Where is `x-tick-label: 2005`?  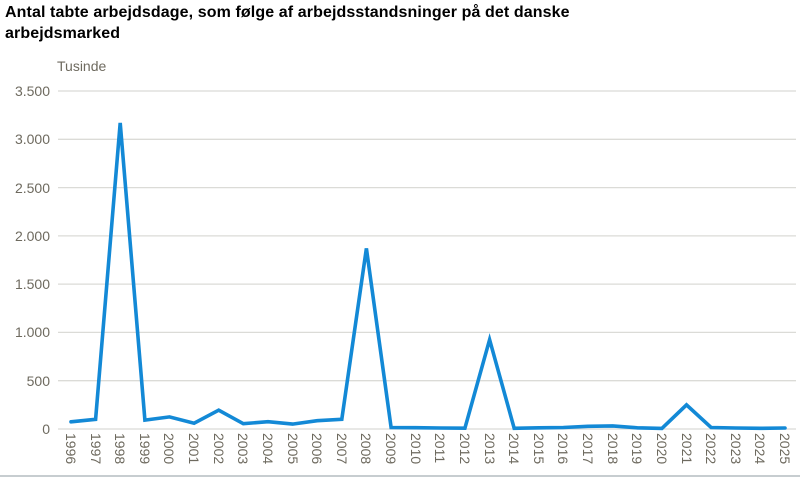
x-tick-label: 2005 is located at coordinates (293, 449).